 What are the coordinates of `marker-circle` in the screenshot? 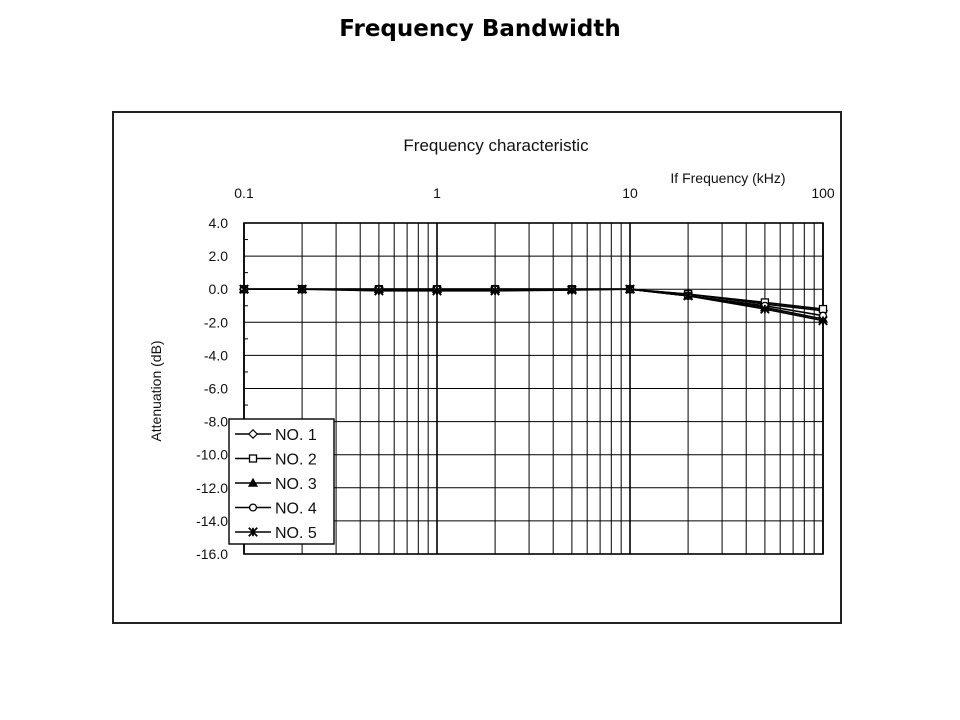 It's located at (253, 507).